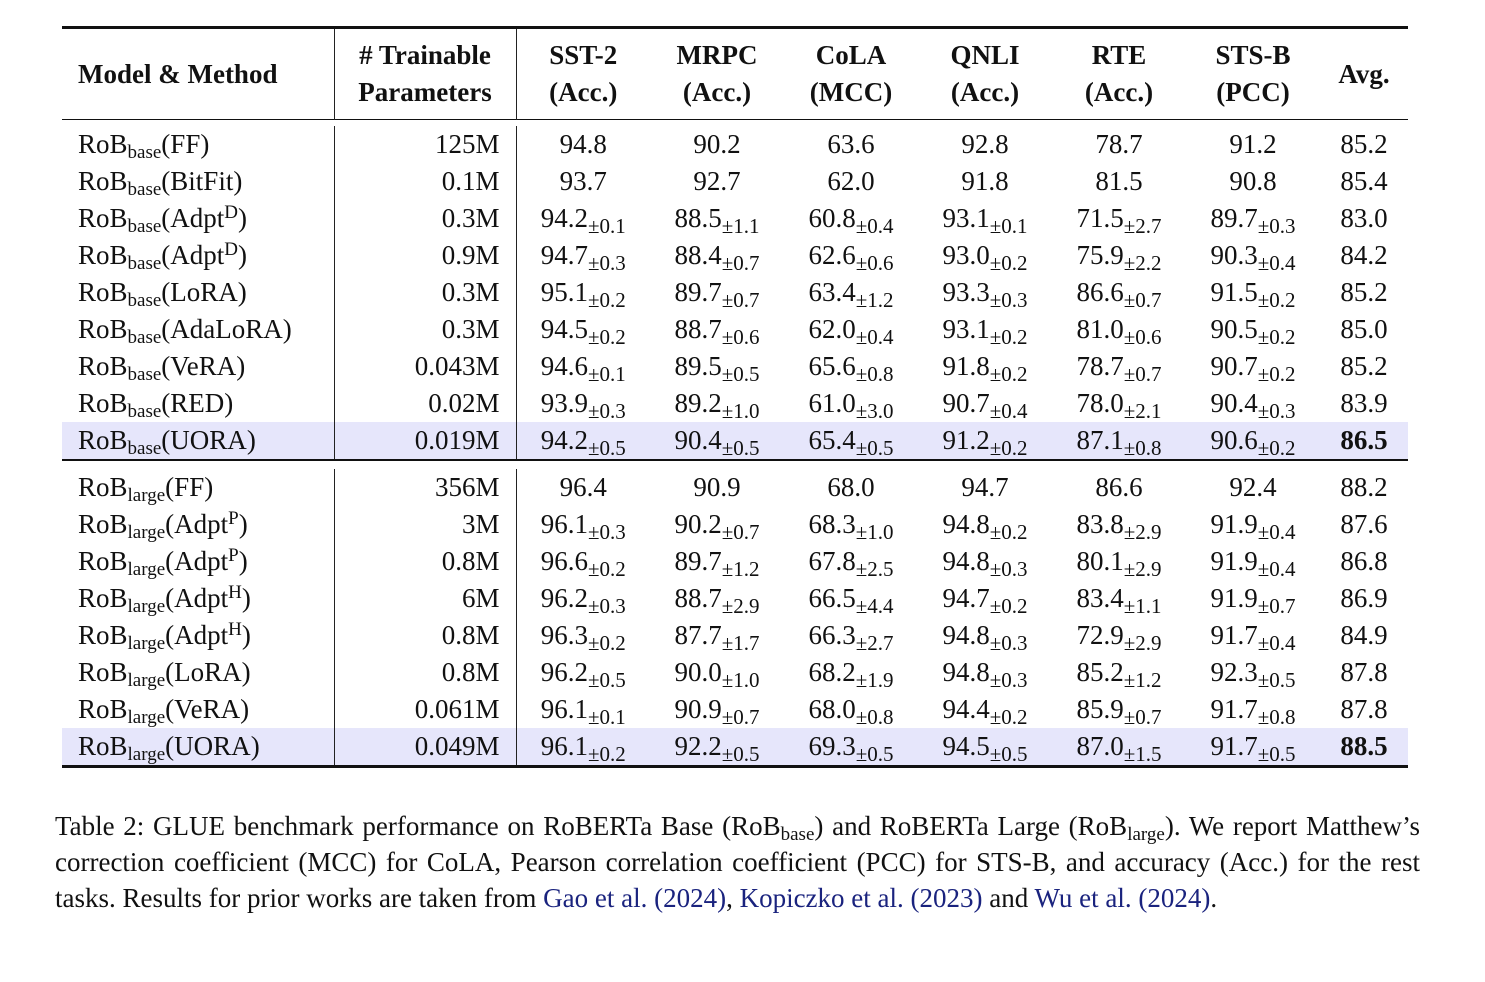  I want to click on citation-link: Gao et al. (2024), so click(635, 898).